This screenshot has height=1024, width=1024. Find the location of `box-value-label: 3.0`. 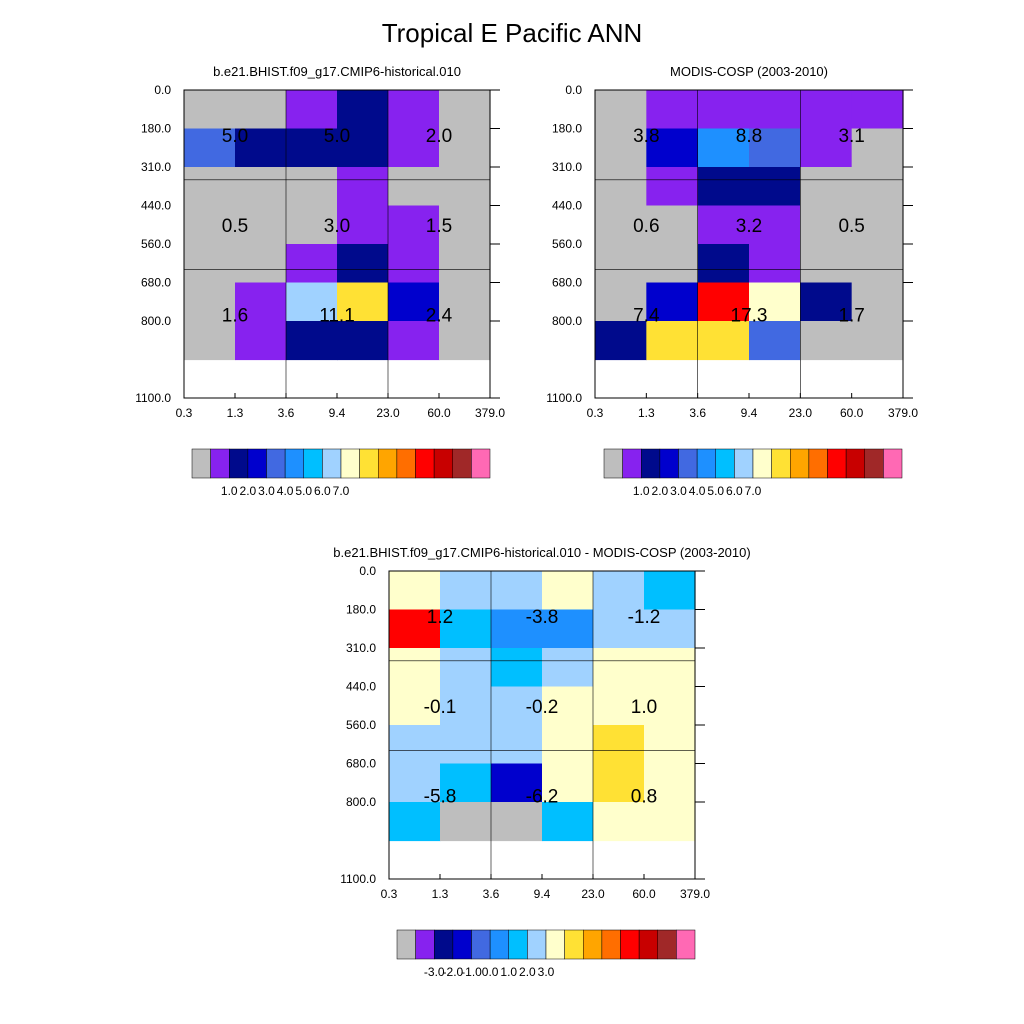

box-value-label: 3.0 is located at coordinates (337, 226).